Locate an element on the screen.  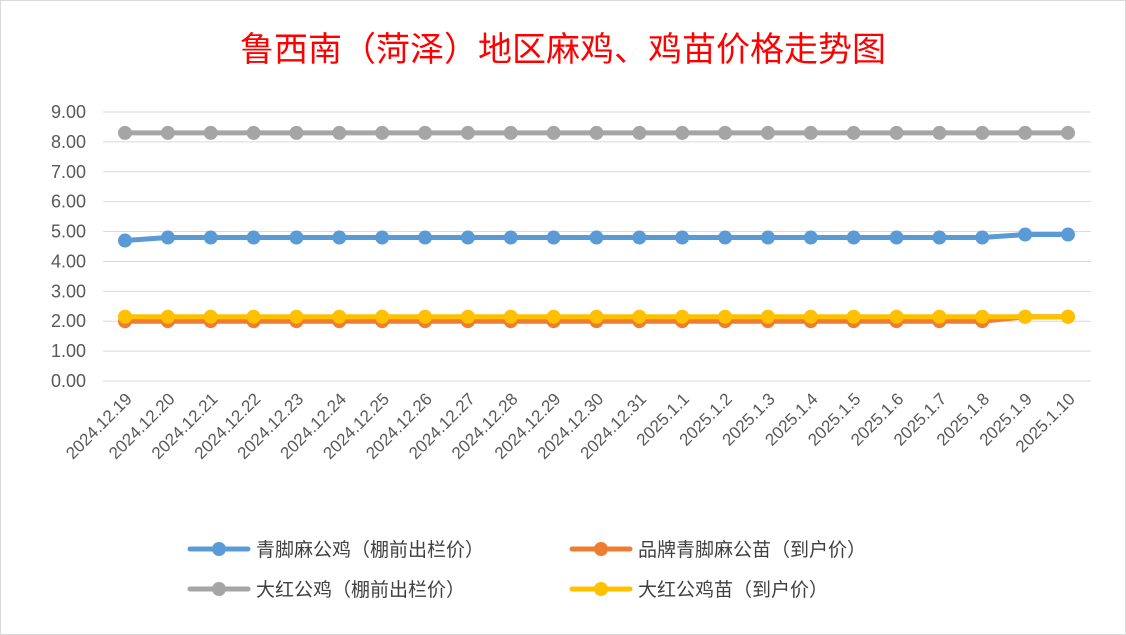
legend-item: 大红公鸡（棚前出栏价） is located at coordinates (326, 590).